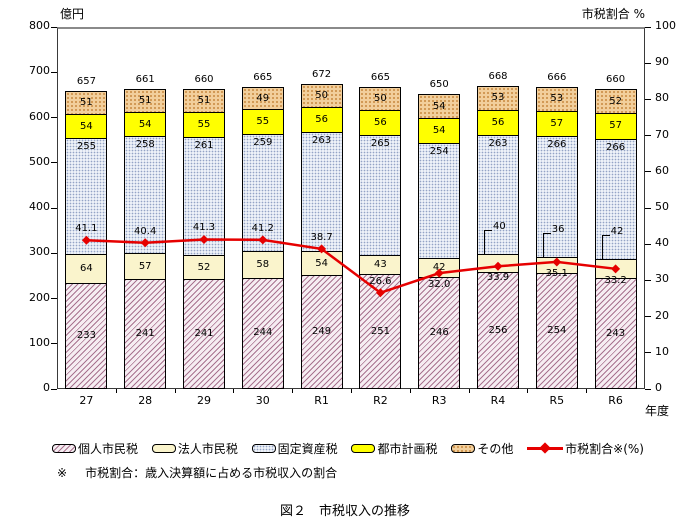  What do you see at coordinates (439, 84) in the screenshot?
I see `bar-total-label: 650` at bounding box center [439, 84].